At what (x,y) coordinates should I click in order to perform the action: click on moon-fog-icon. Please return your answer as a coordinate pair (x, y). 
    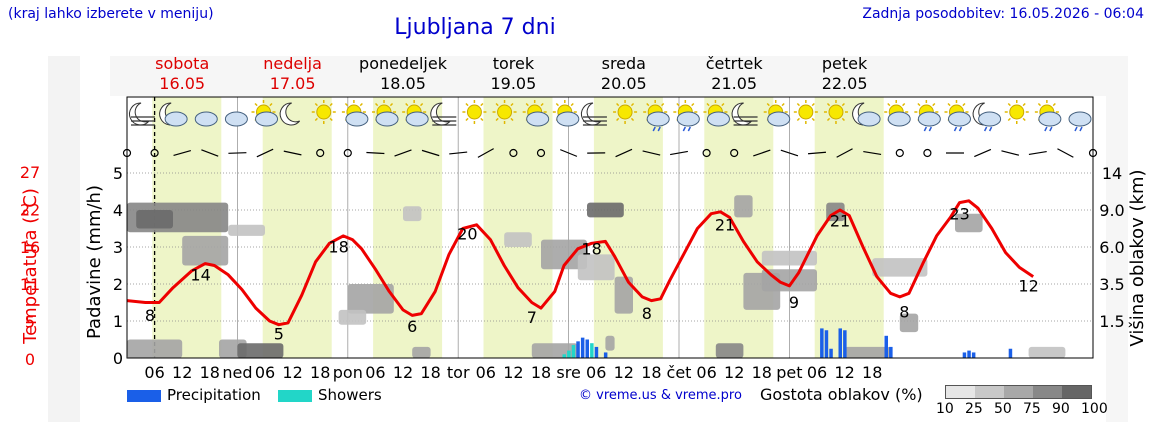
    Looking at the image, I should click on (744, 114).